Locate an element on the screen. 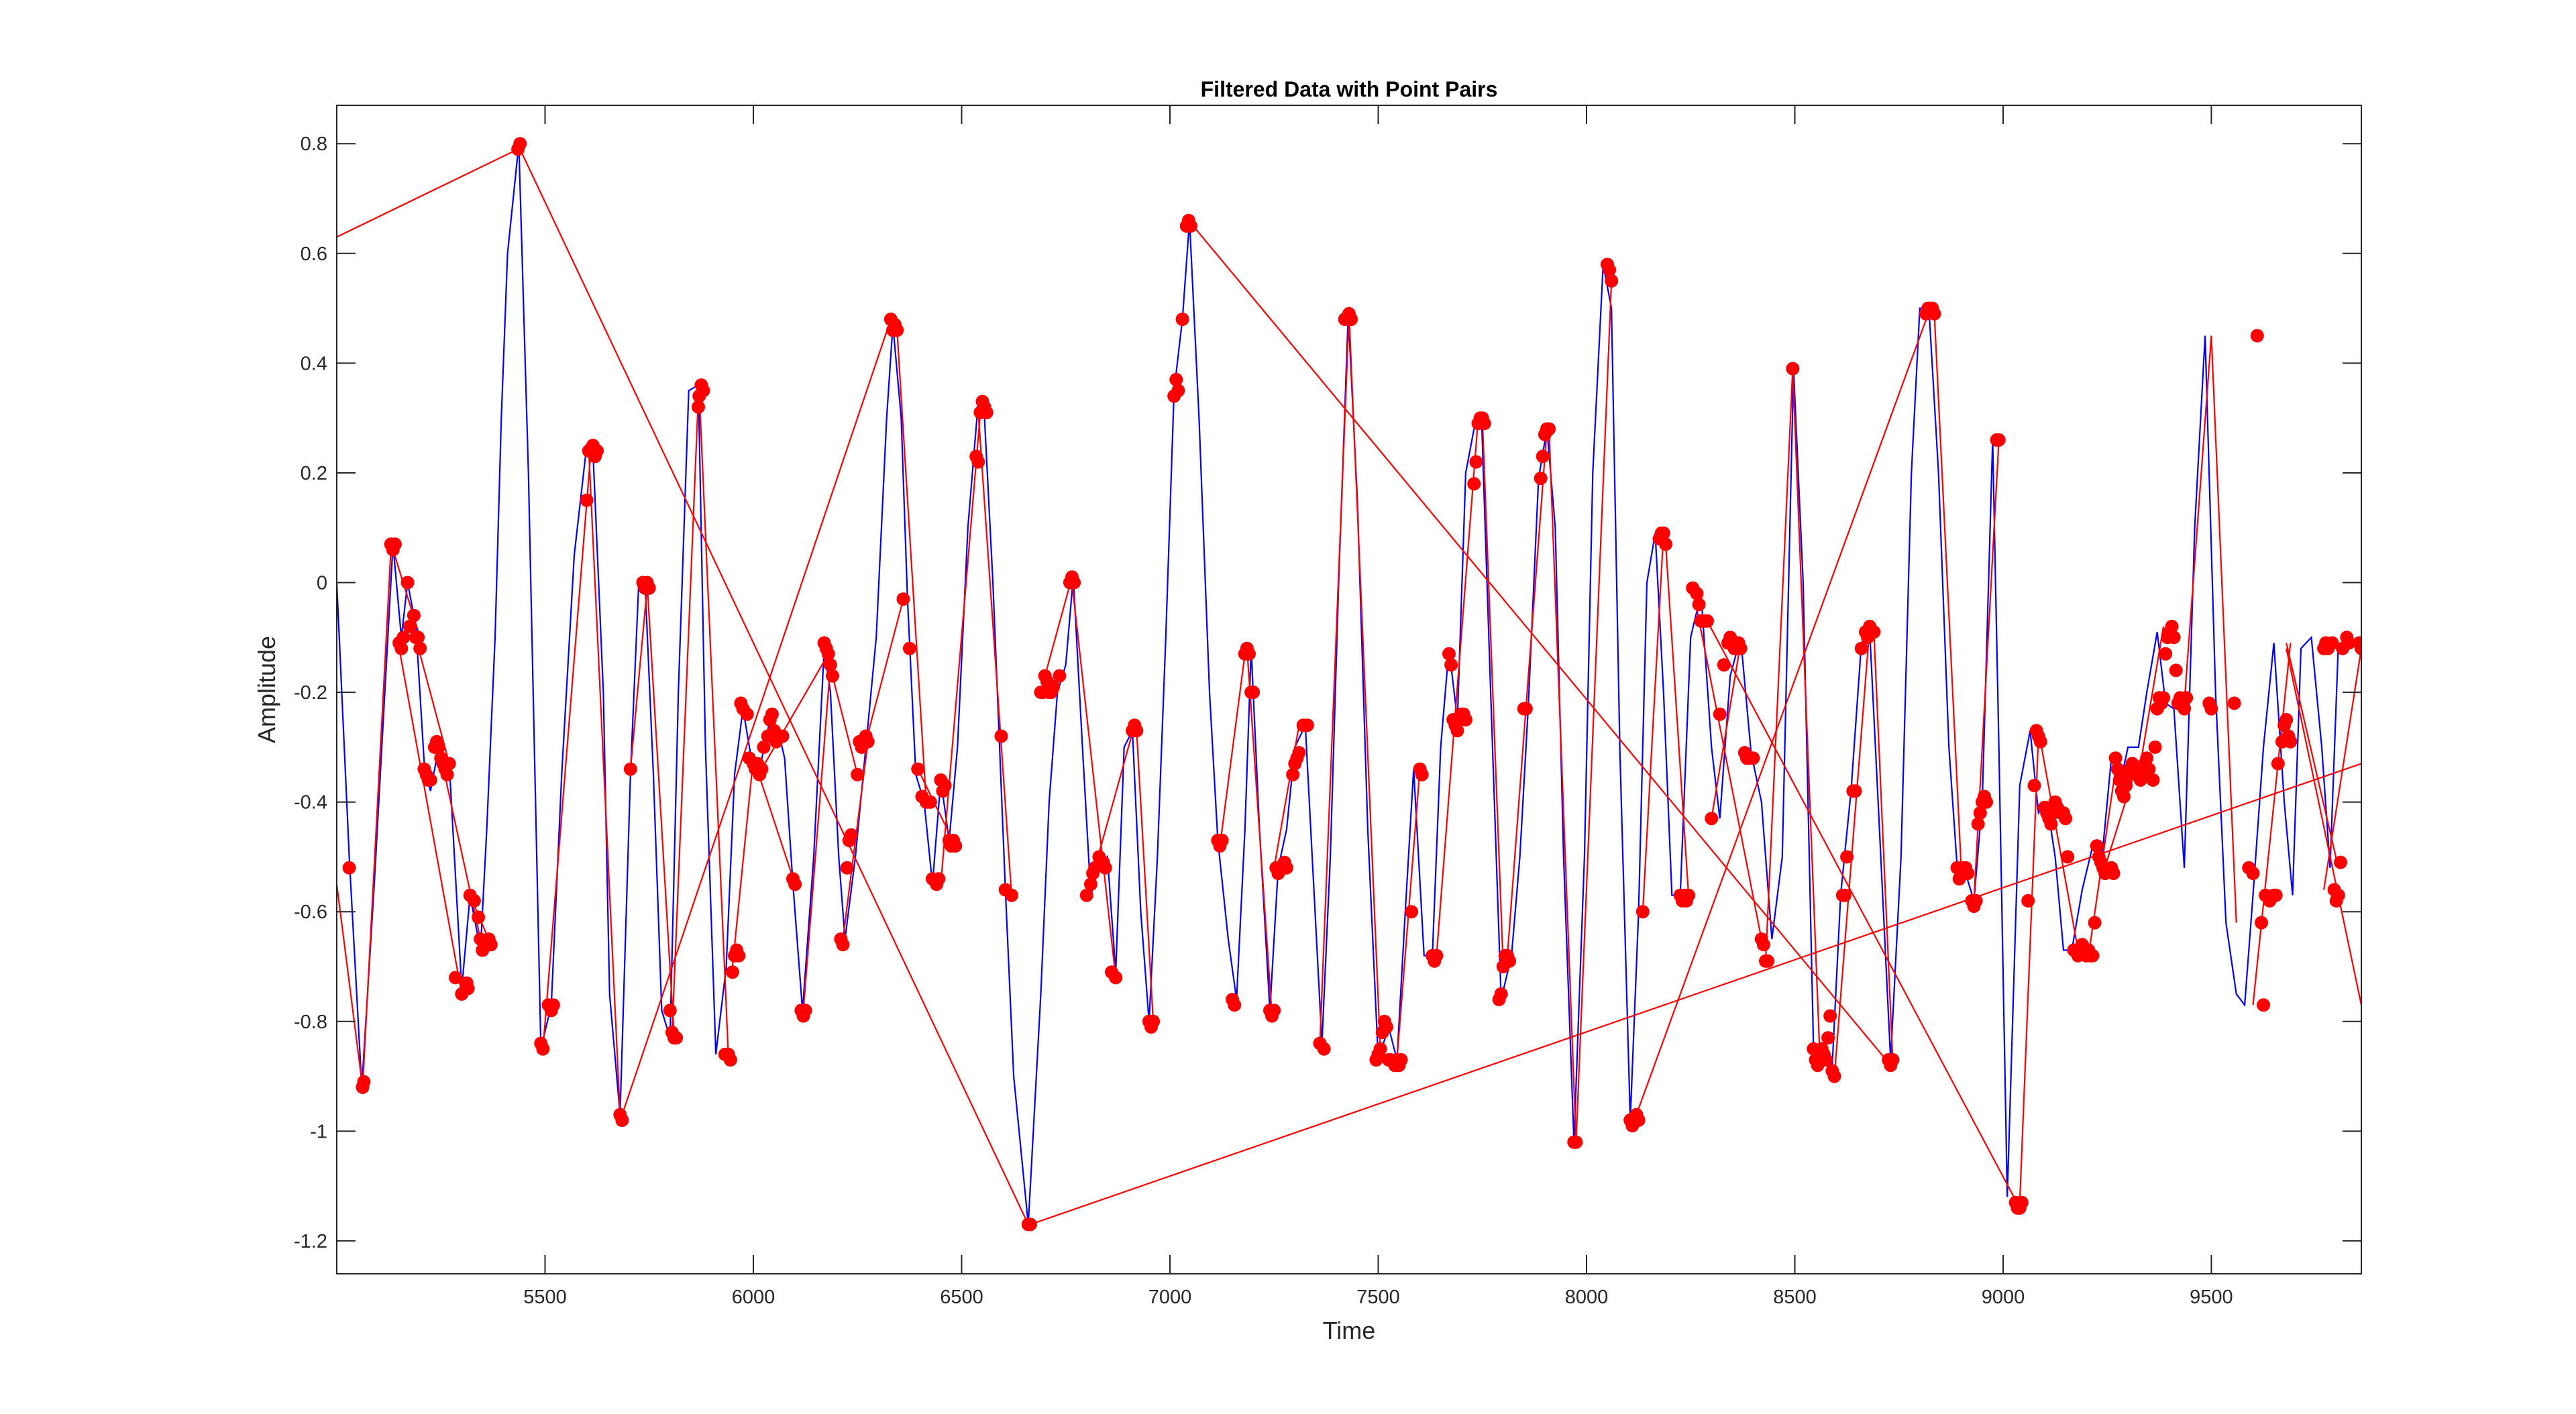 This screenshot has width=2576, height=1414. y-tick-label: -0.6 is located at coordinates (310, 912).